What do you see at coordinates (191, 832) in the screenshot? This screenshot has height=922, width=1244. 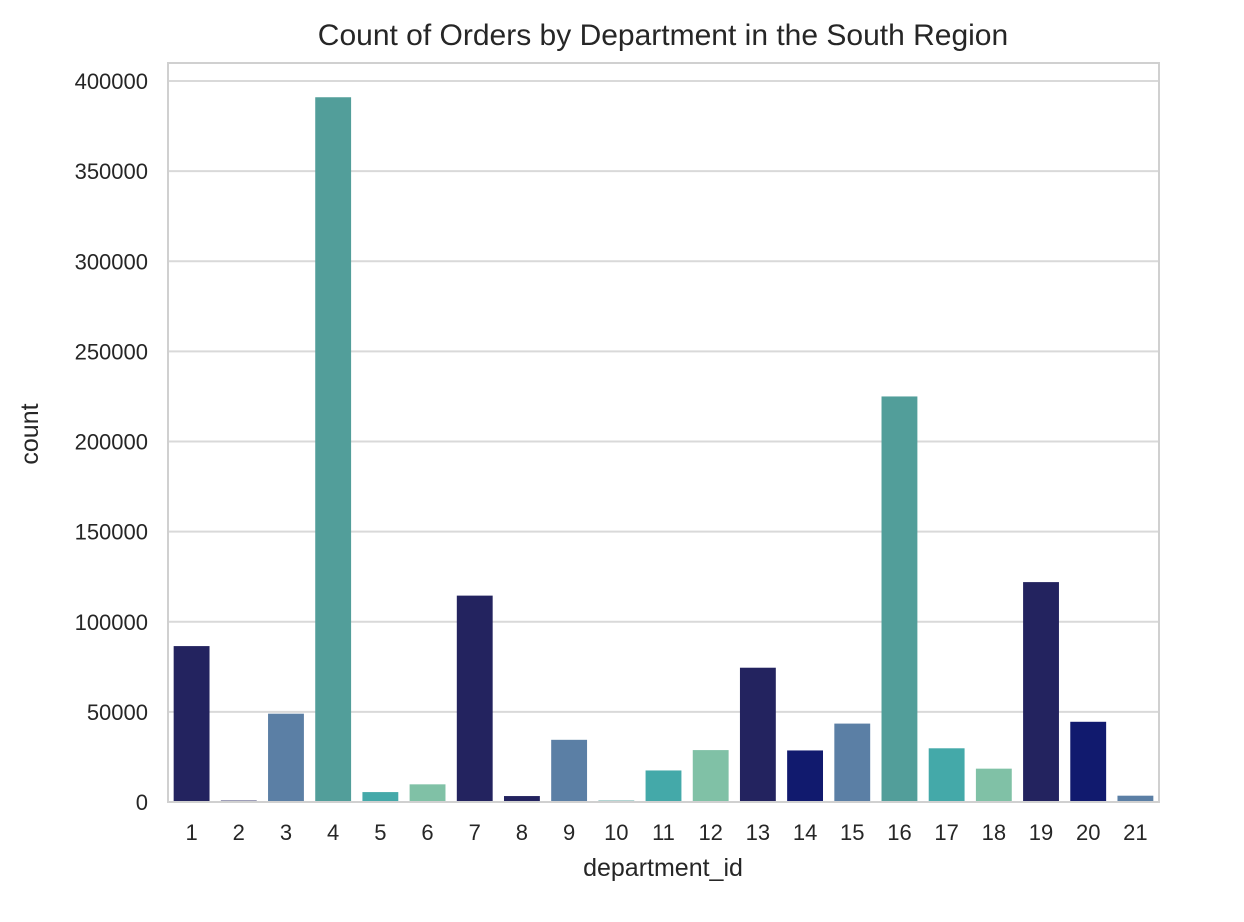 I see `x-tick-label: 1` at bounding box center [191, 832].